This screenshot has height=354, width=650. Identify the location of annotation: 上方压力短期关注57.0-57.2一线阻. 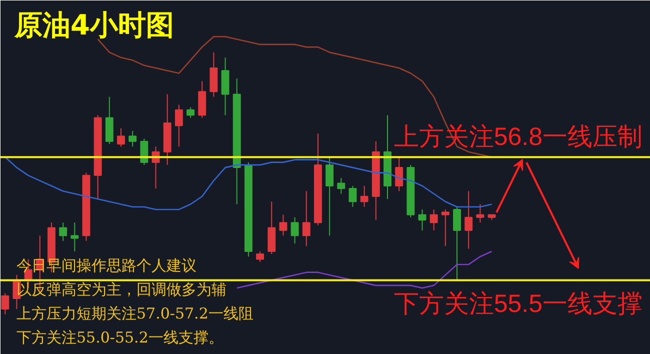
(135, 313).